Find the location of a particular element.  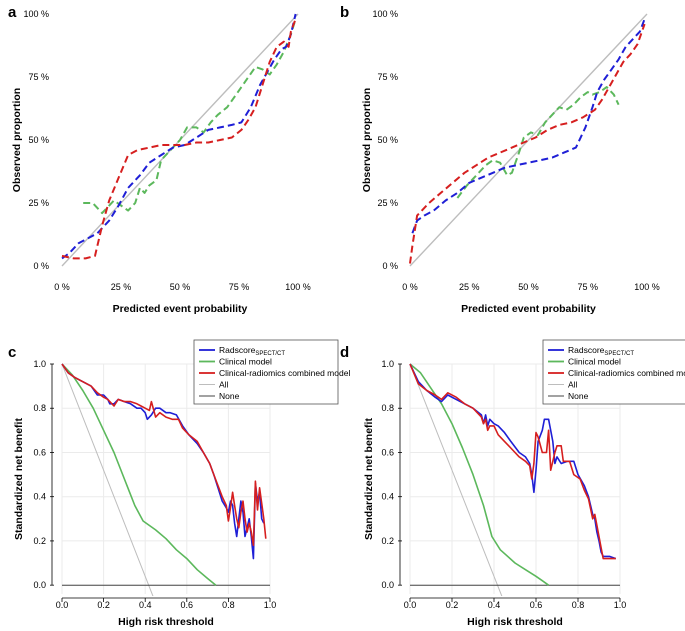

panel-letter: c is located at coordinates (12, 352).